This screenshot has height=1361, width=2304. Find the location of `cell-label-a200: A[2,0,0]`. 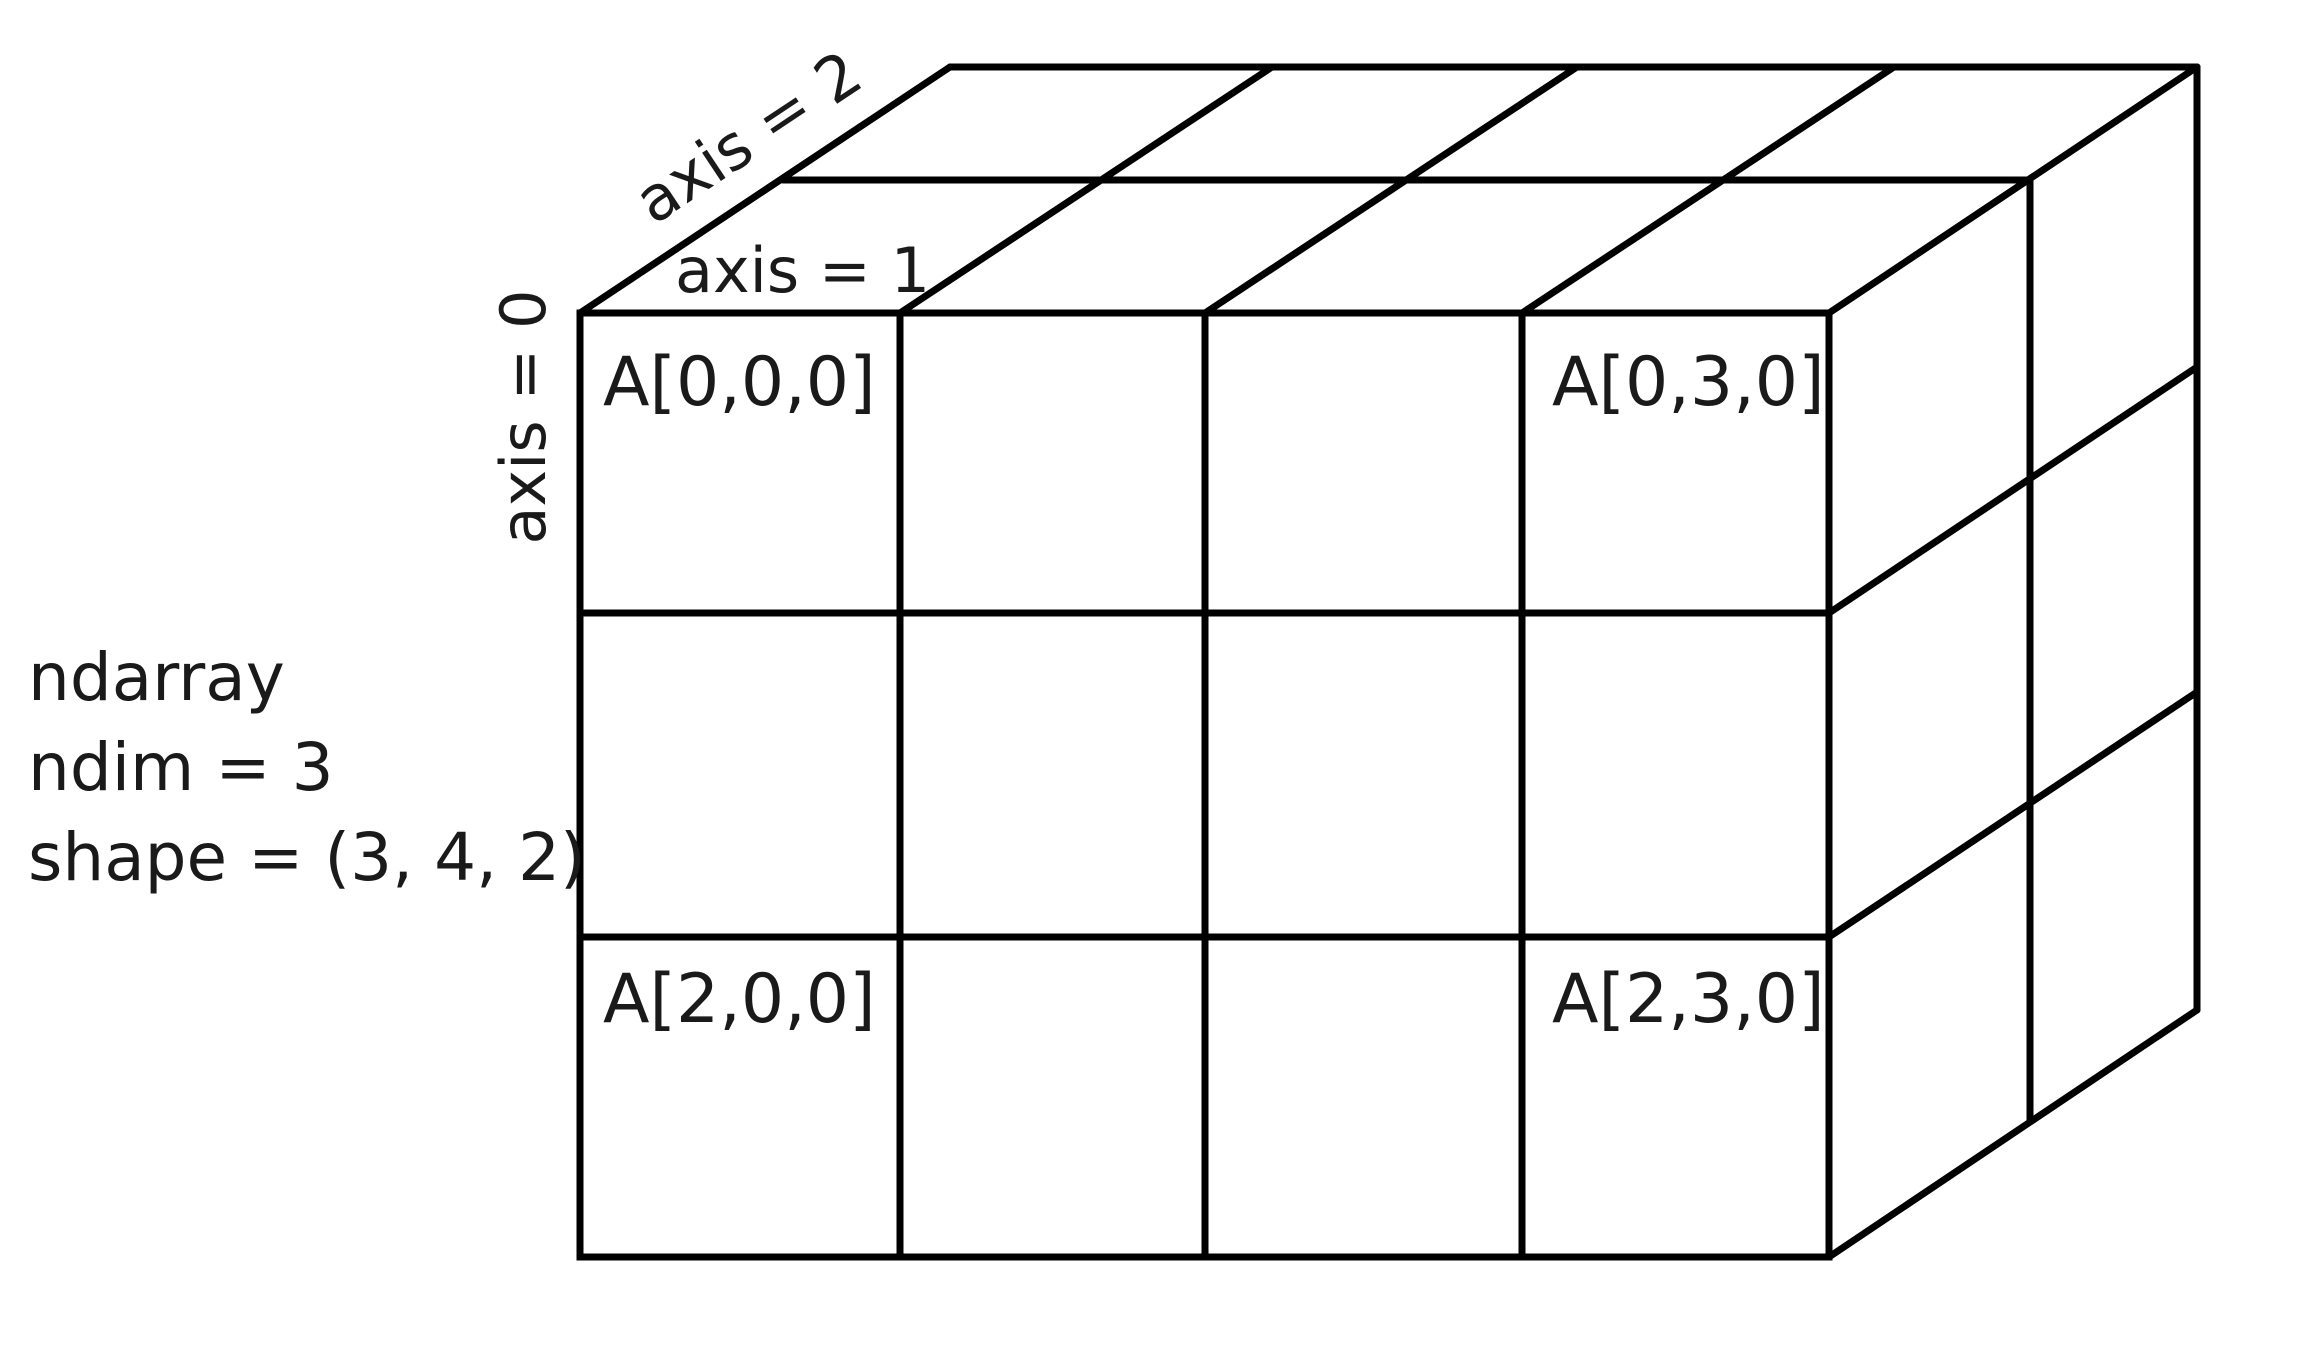

cell-label-a200: A[2,0,0] is located at coordinates (739, 999).